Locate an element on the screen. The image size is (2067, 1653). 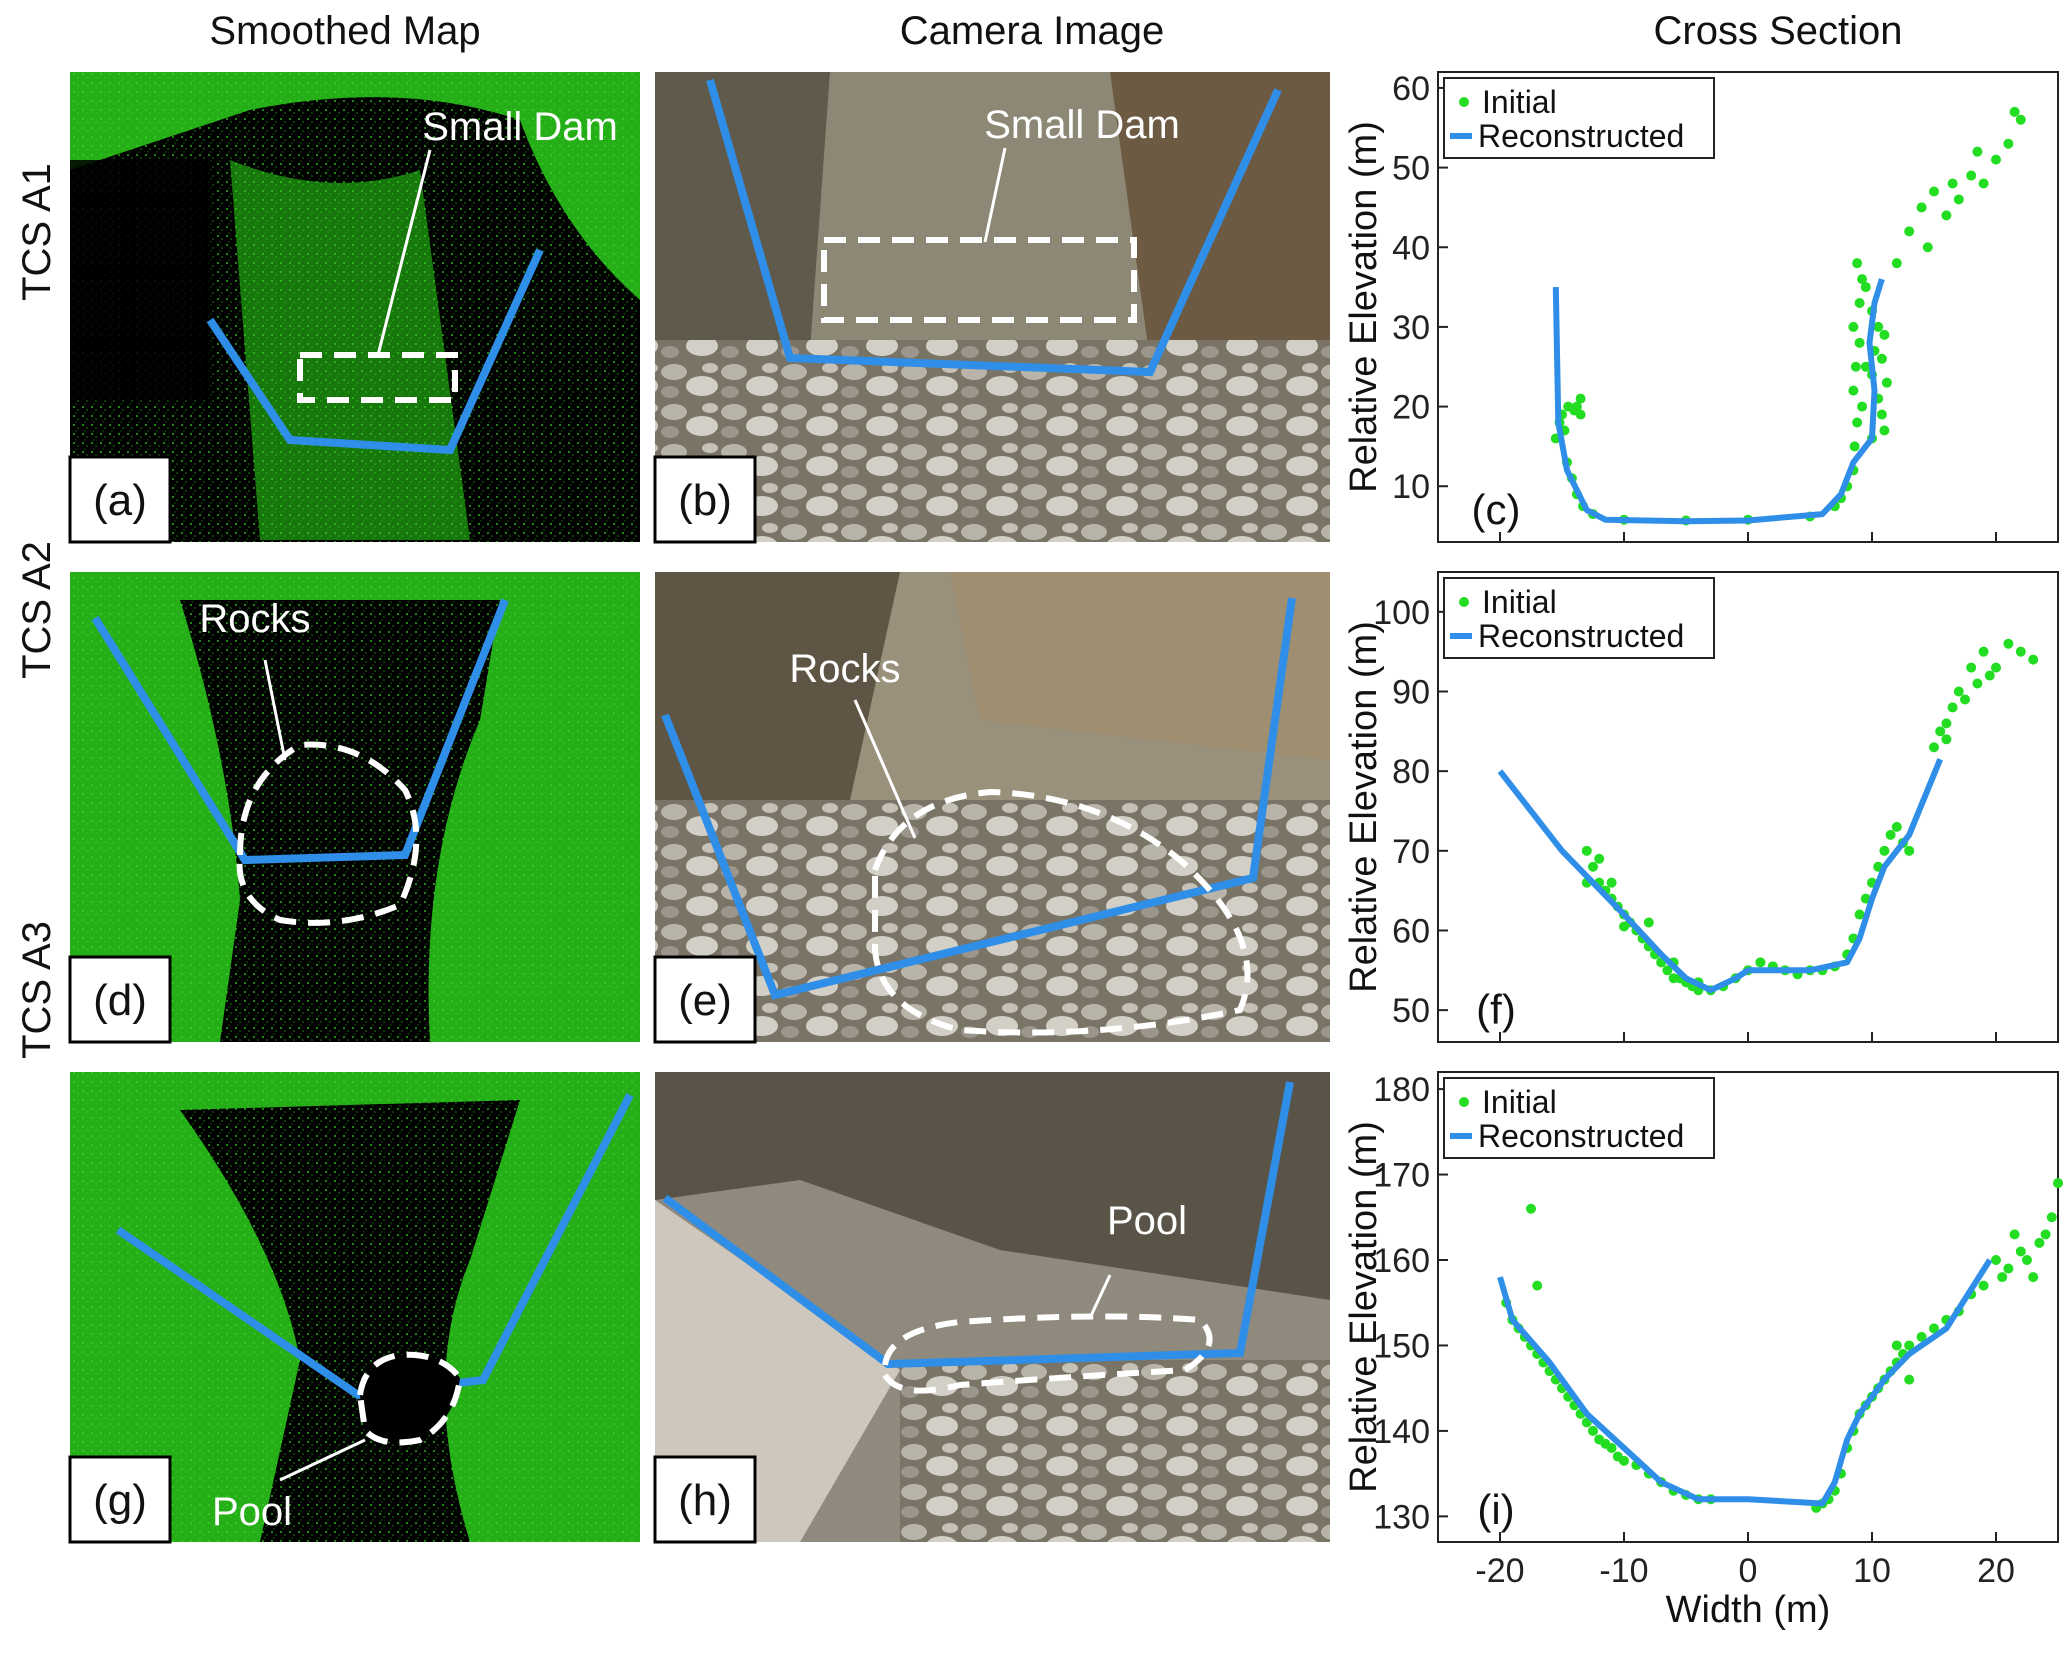
y-tick-label: 140 is located at coordinates (1401, 1432).